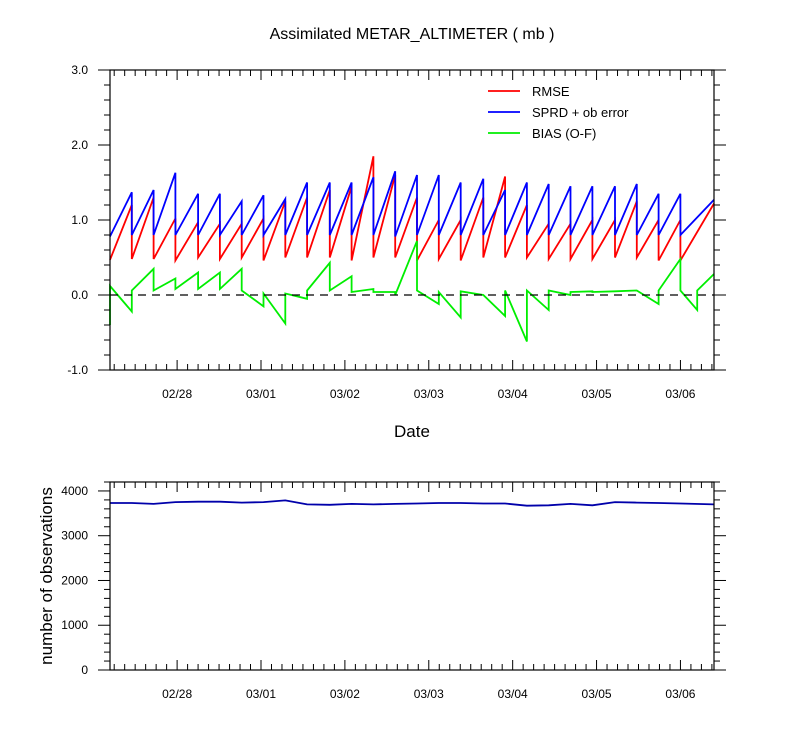  Describe the element at coordinates (412, 205) in the screenshot. I see `top-series-line-sprd-ob-error` at that location.